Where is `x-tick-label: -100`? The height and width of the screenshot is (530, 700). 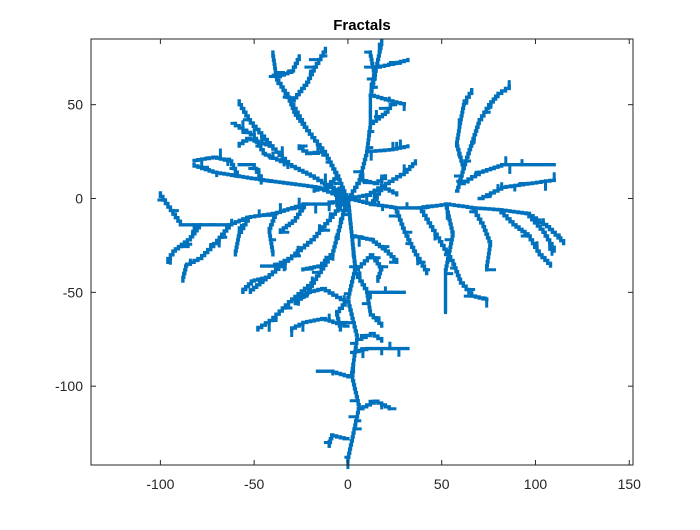
x-tick-label: -100 is located at coordinates (160, 484).